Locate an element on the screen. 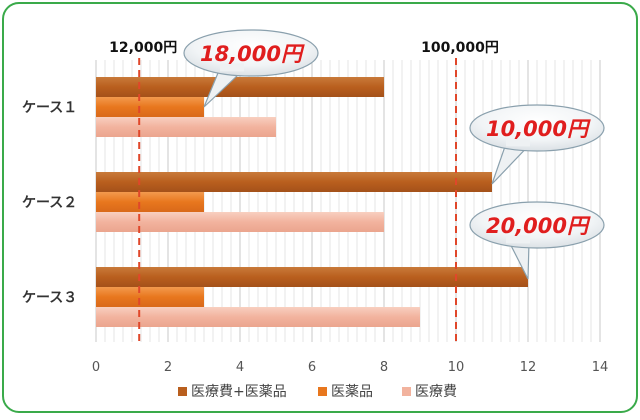  callout: 20,000円 is located at coordinates (537, 240).